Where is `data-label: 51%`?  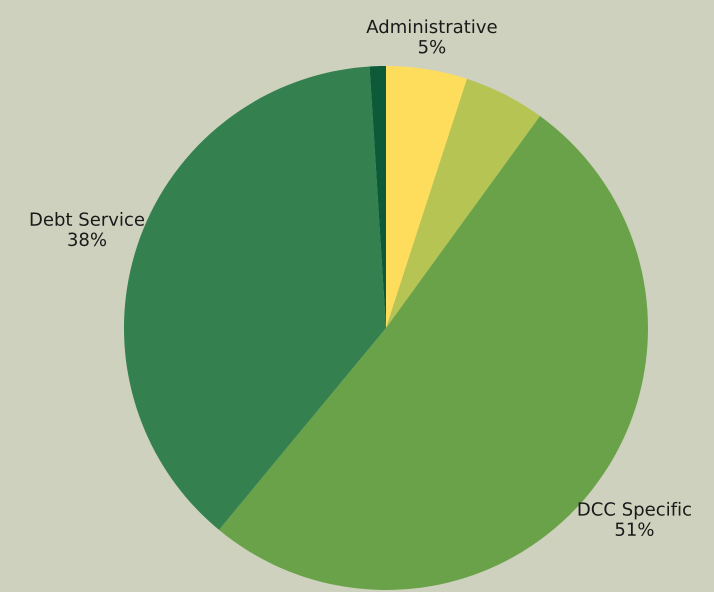 data-label: 51% is located at coordinates (635, 529).